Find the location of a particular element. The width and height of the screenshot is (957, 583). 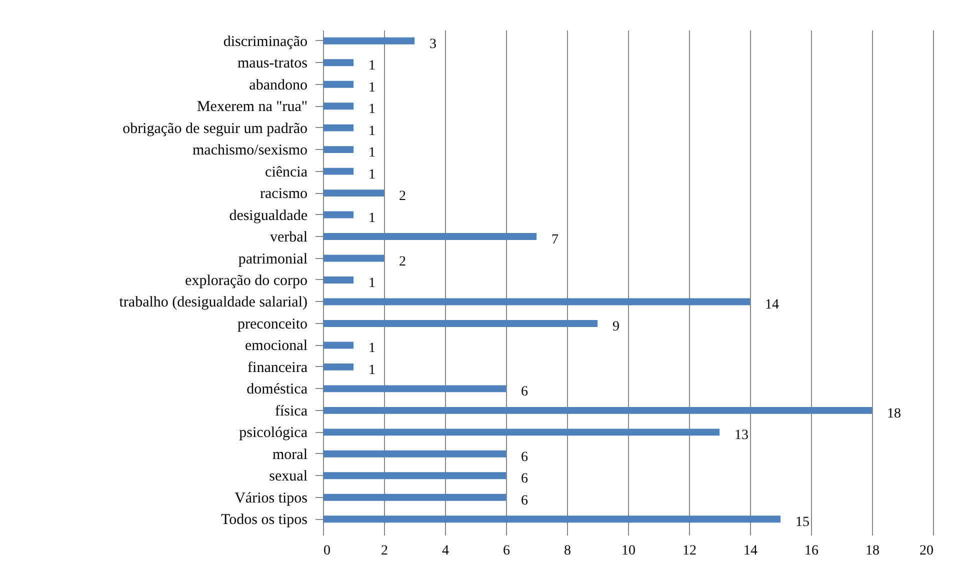

y-tick-label: exploração do corpo is located at coordinates (246, 281).